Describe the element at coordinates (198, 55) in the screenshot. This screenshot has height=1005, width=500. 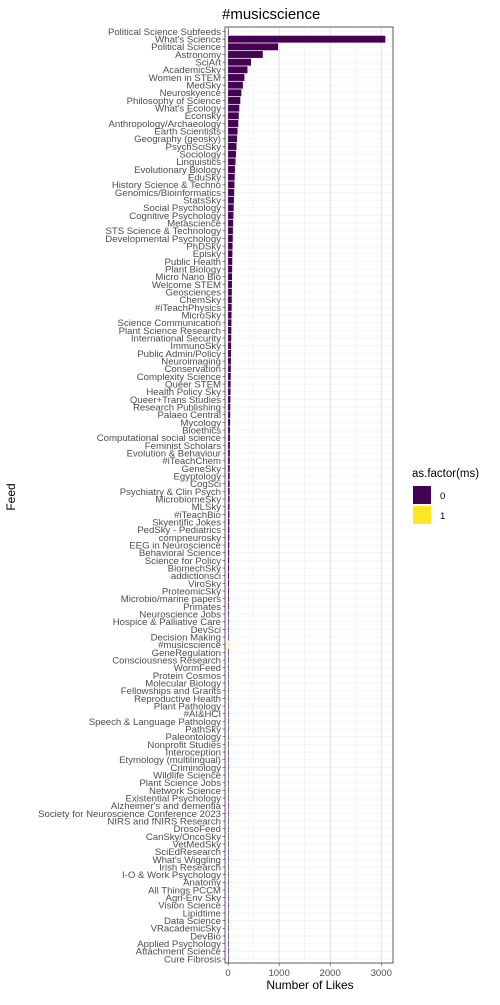
I see `y-tick-label: Astronomy` at that location.